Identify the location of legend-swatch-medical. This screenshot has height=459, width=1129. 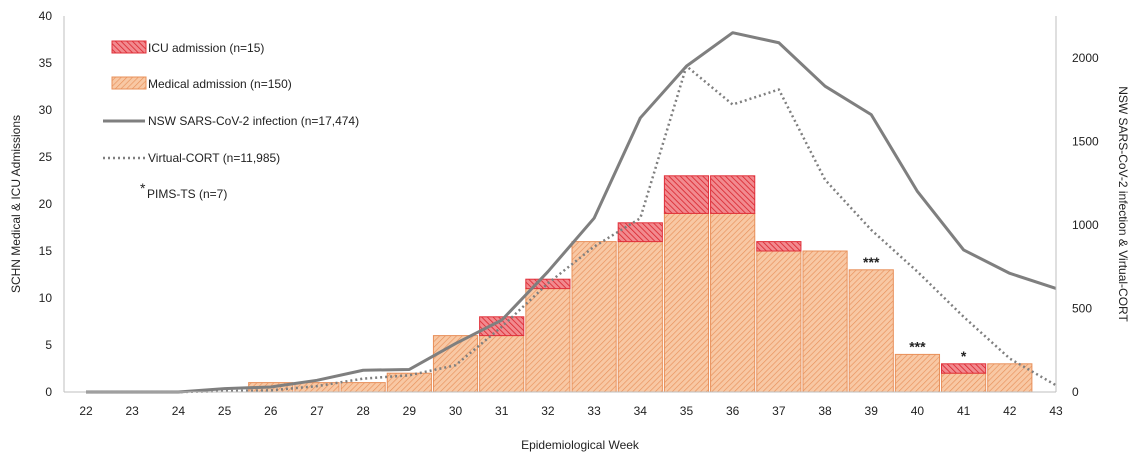
(129, 83).